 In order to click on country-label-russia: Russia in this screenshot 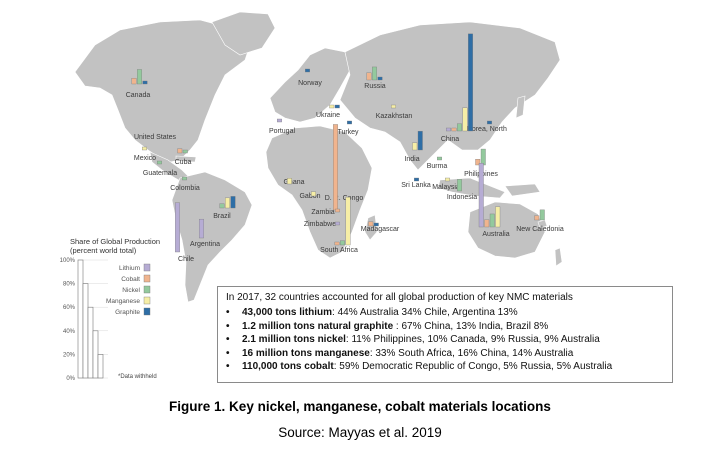, I will do `click(375, 86)`.